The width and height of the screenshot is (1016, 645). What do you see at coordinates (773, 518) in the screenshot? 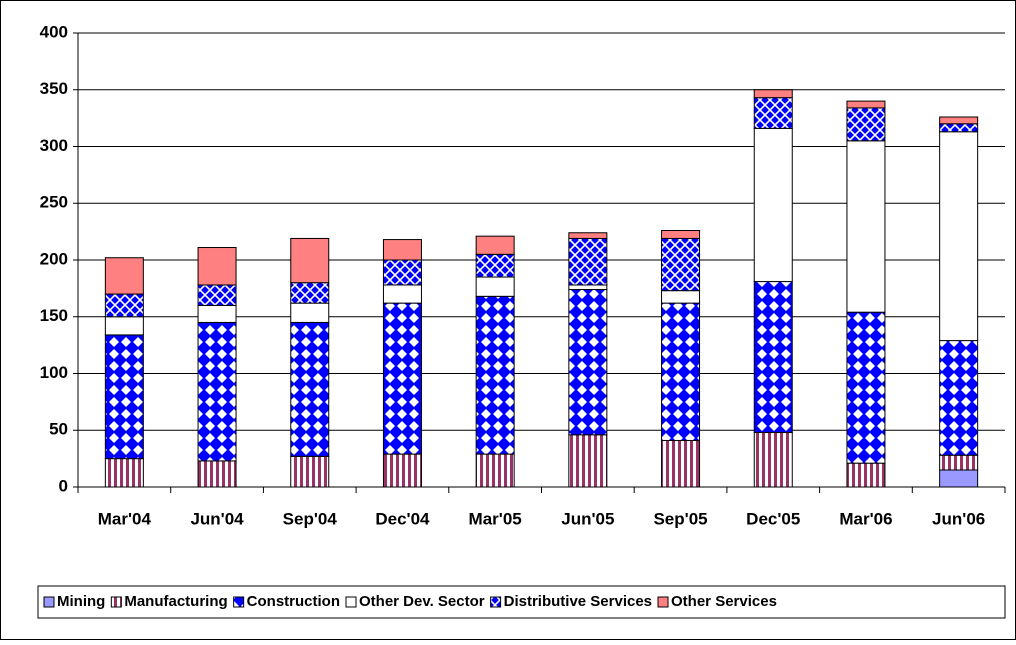
I see `x-tick-label: Dec'05` at bounding box center [773, 518].